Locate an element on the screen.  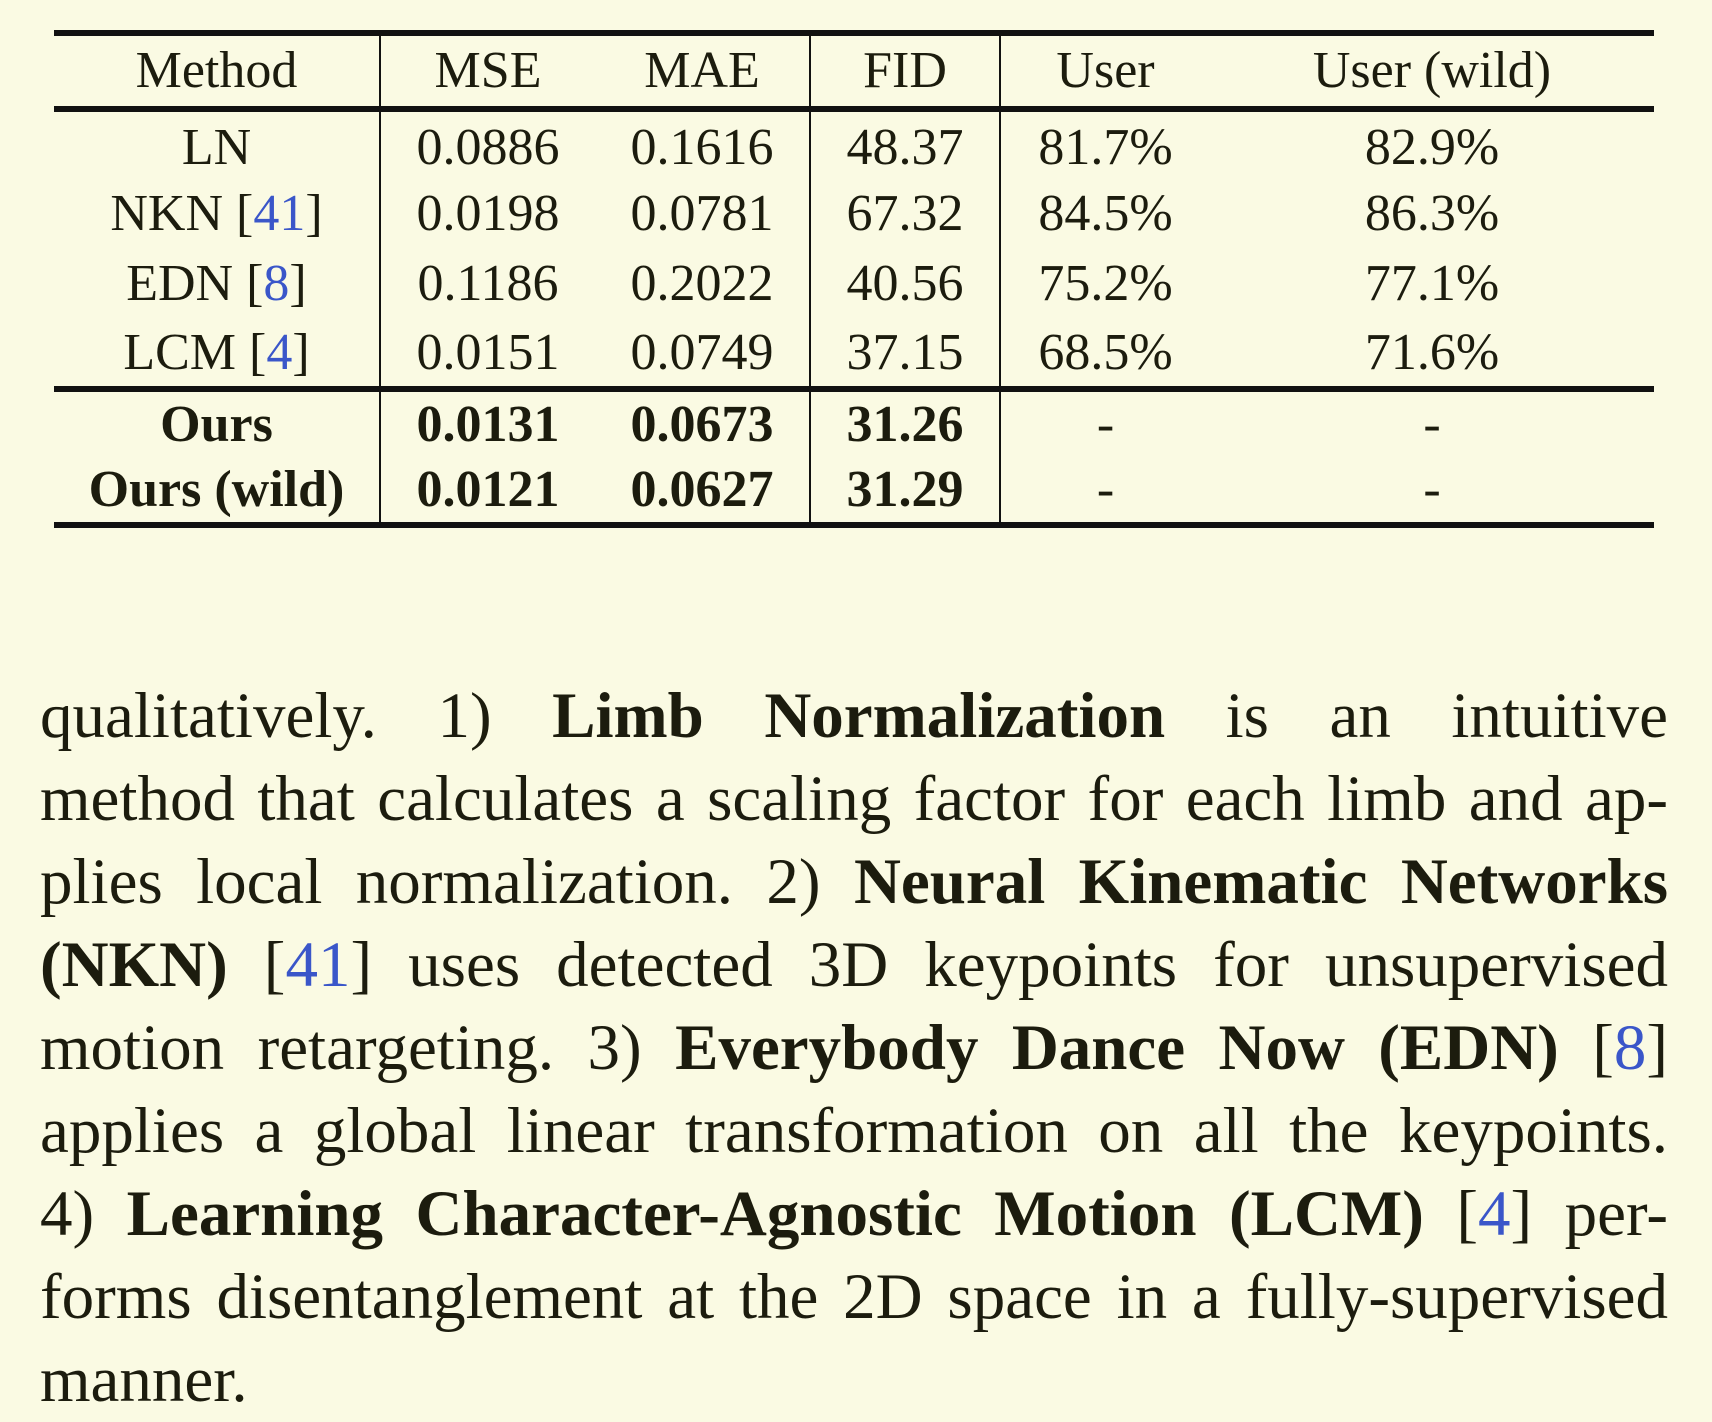
fid-cell: 31.26 is located at coordinates (905, 423).